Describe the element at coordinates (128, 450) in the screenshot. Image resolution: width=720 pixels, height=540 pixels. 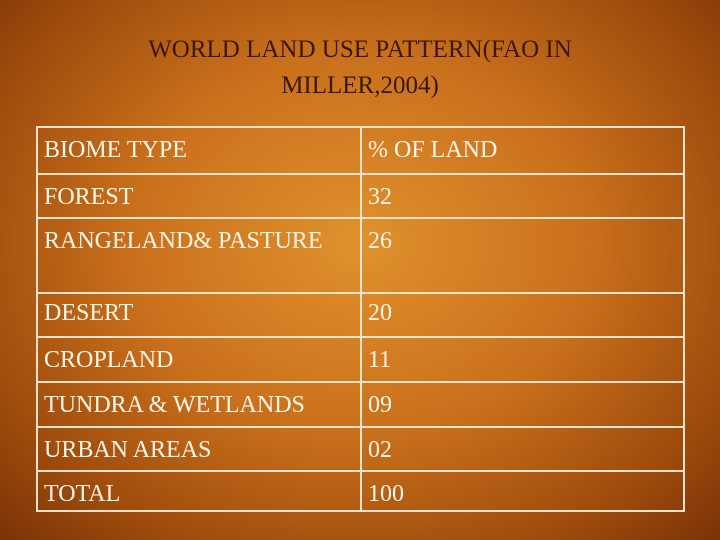
I see `table-cell: URBAN AREAS` at that location.